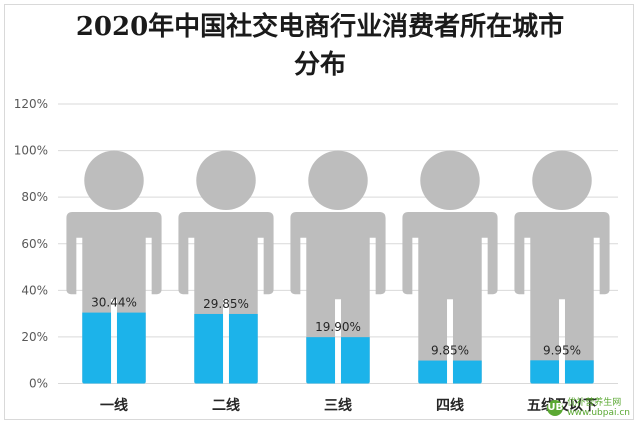 The height and width of the screenshot is (426, 640). I want to click on y-tick-label: 80%, so click(34, 197).